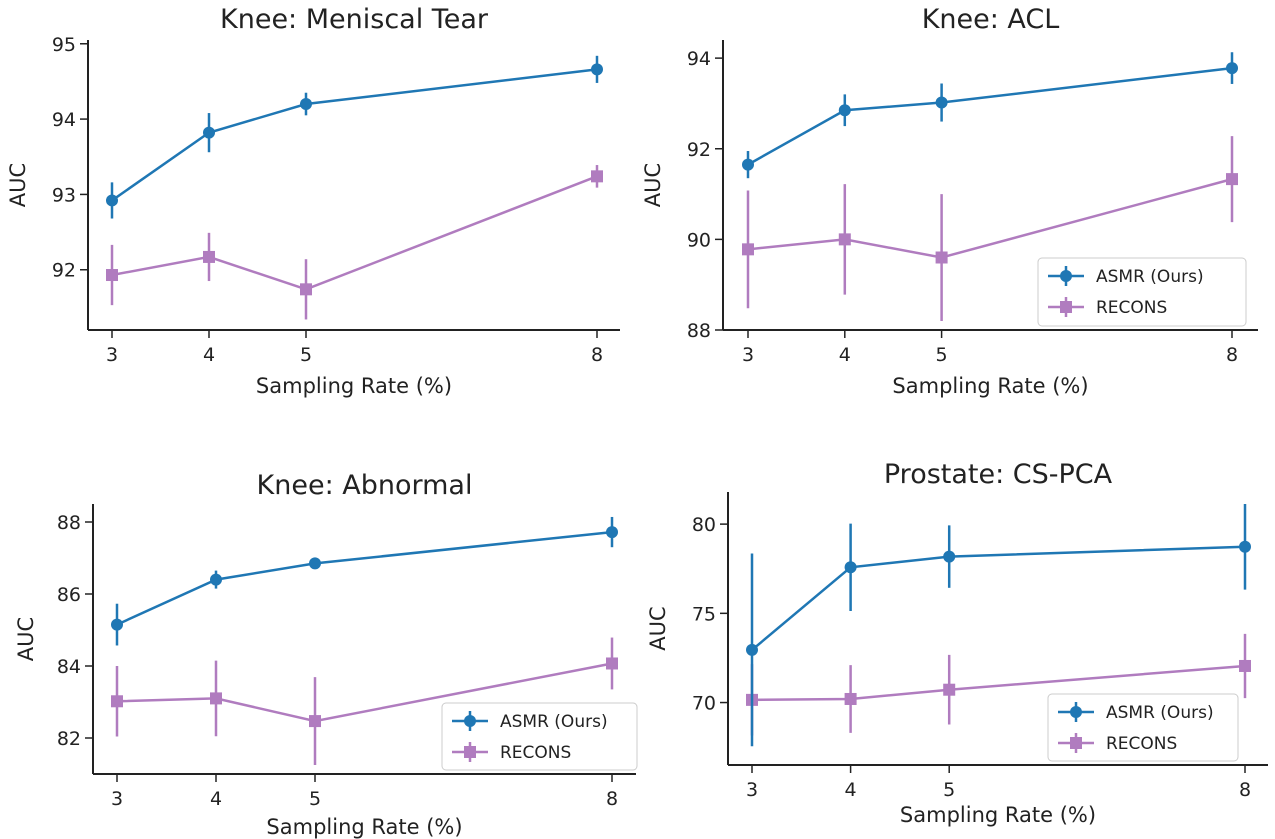 This screenshot has width=1275, height=839. I want to click on y-tick-label: 90, so click(699, 240).